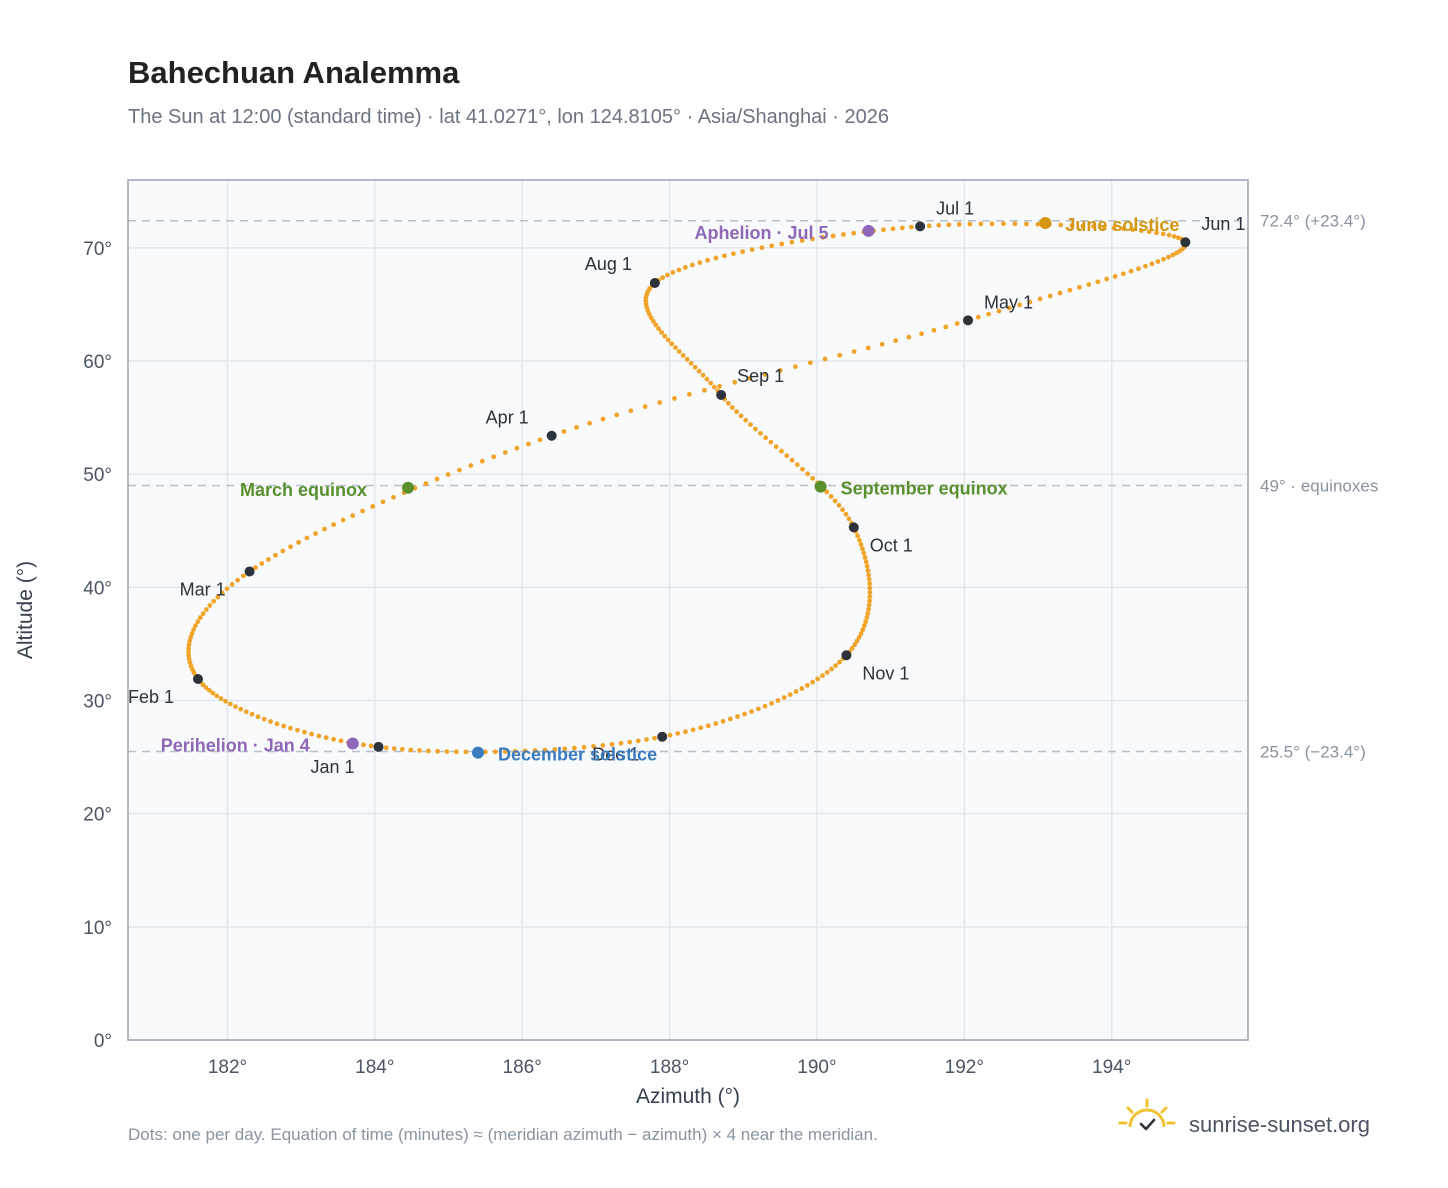 The height and width of the screenshot is (1188, 1448). What do you see at coordinates (964, 1067) in the screenshot?
I see `x-tick-label: 192°` at bounding box center [964, 1067].